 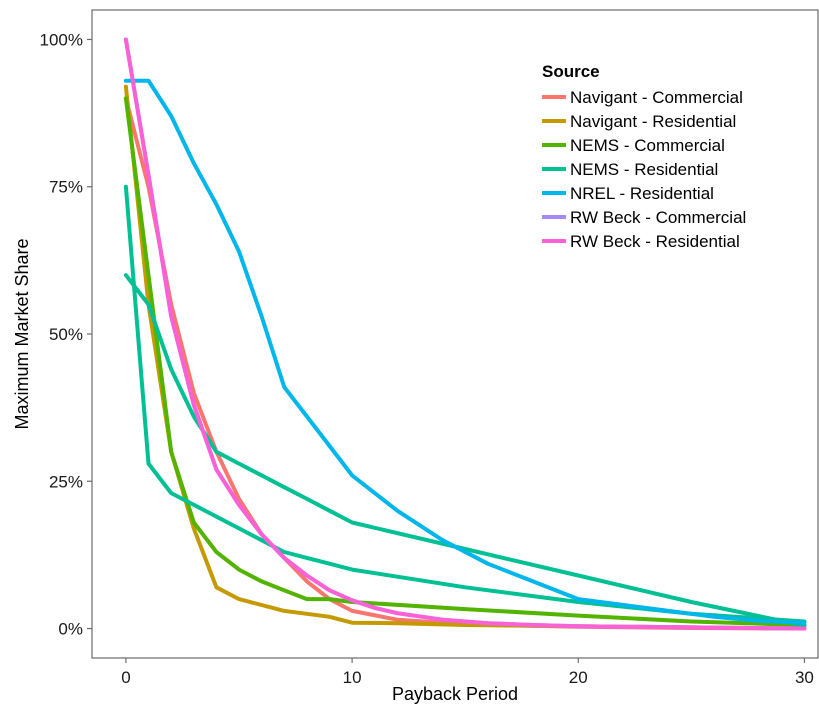 I want to click on legend-label: NREL - Residential, so click(x=642, y=193).